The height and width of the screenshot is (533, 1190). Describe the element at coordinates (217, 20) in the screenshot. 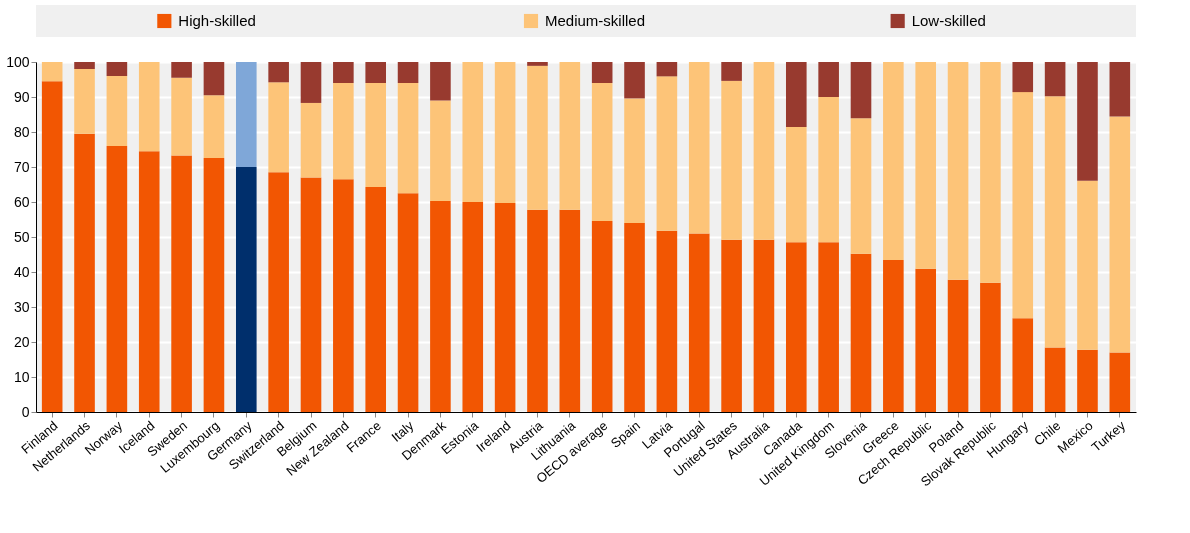

I see `legend-label: High-skilled` at that location.